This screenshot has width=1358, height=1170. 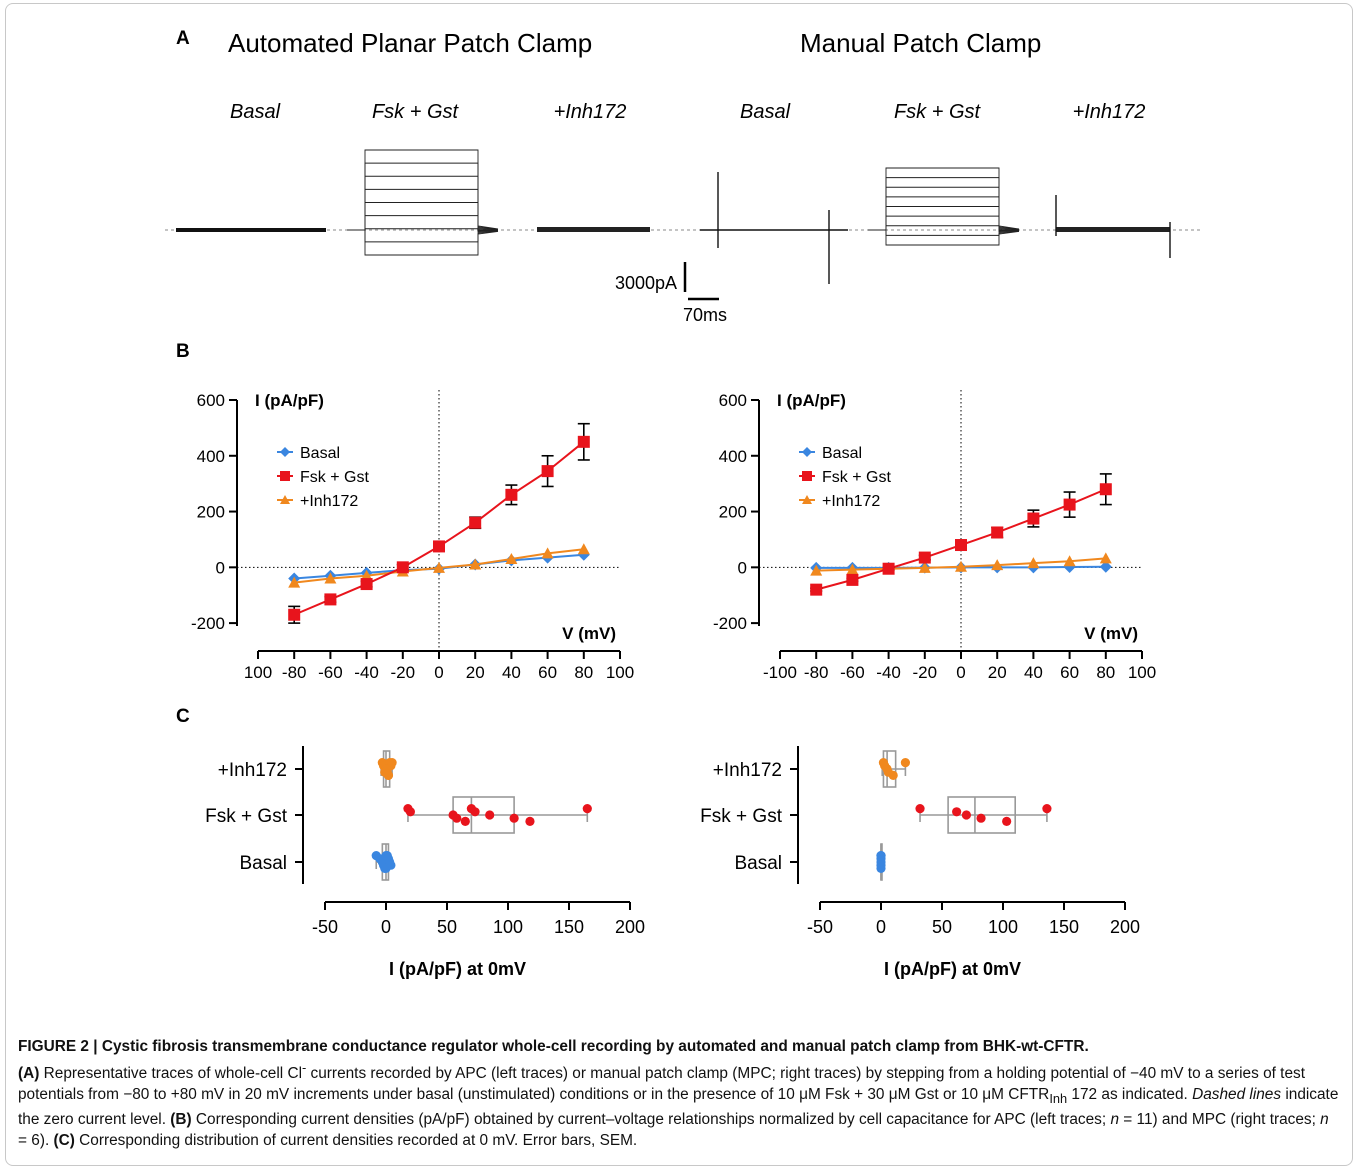 What do you see at coordinates (820, 927) in the screenshot?
I see `x-tick-label: -50` at bounding box center [820, 927].